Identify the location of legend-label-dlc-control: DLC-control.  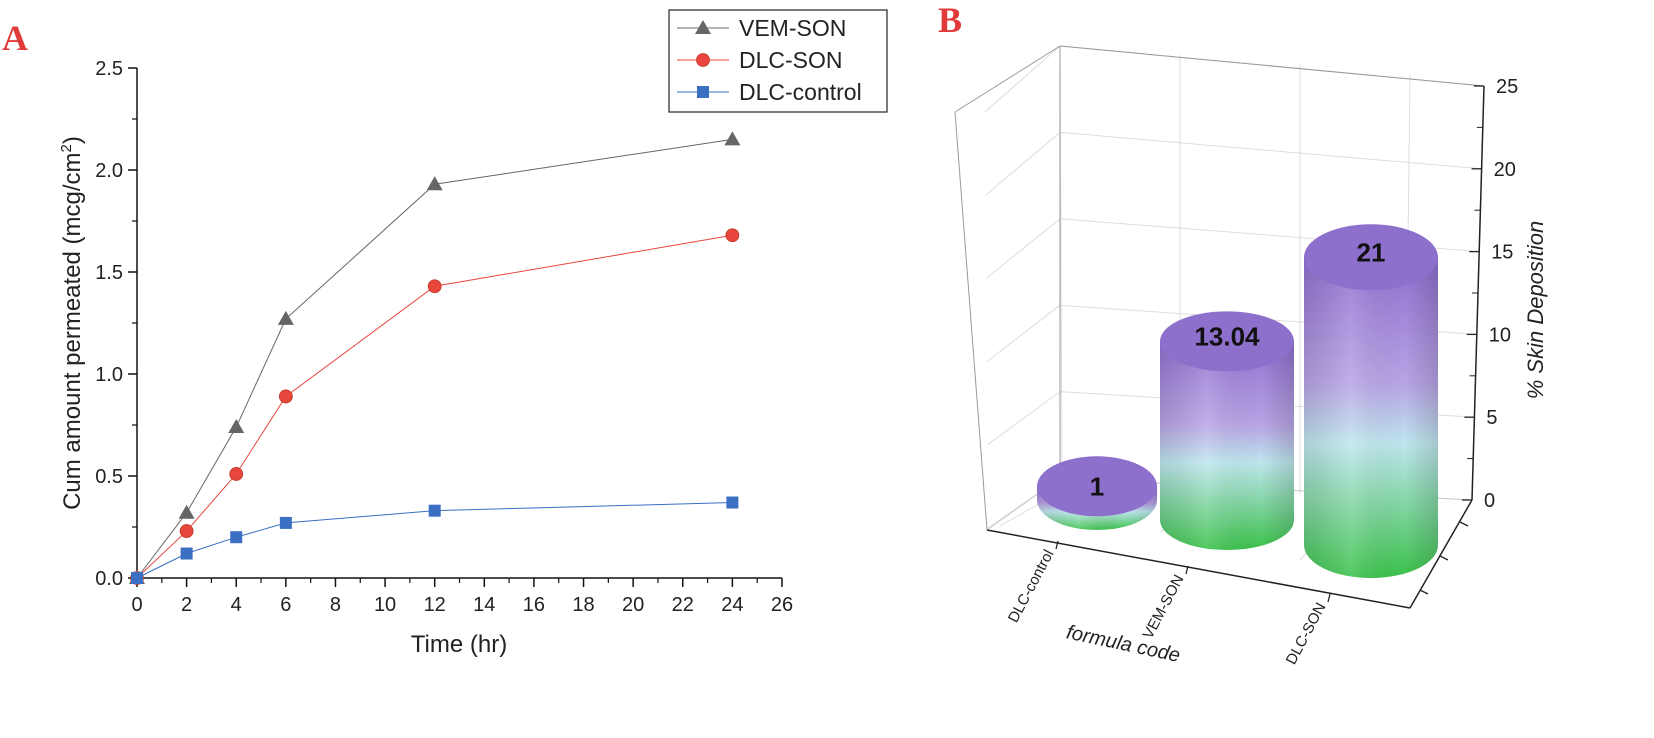
(800, 92).